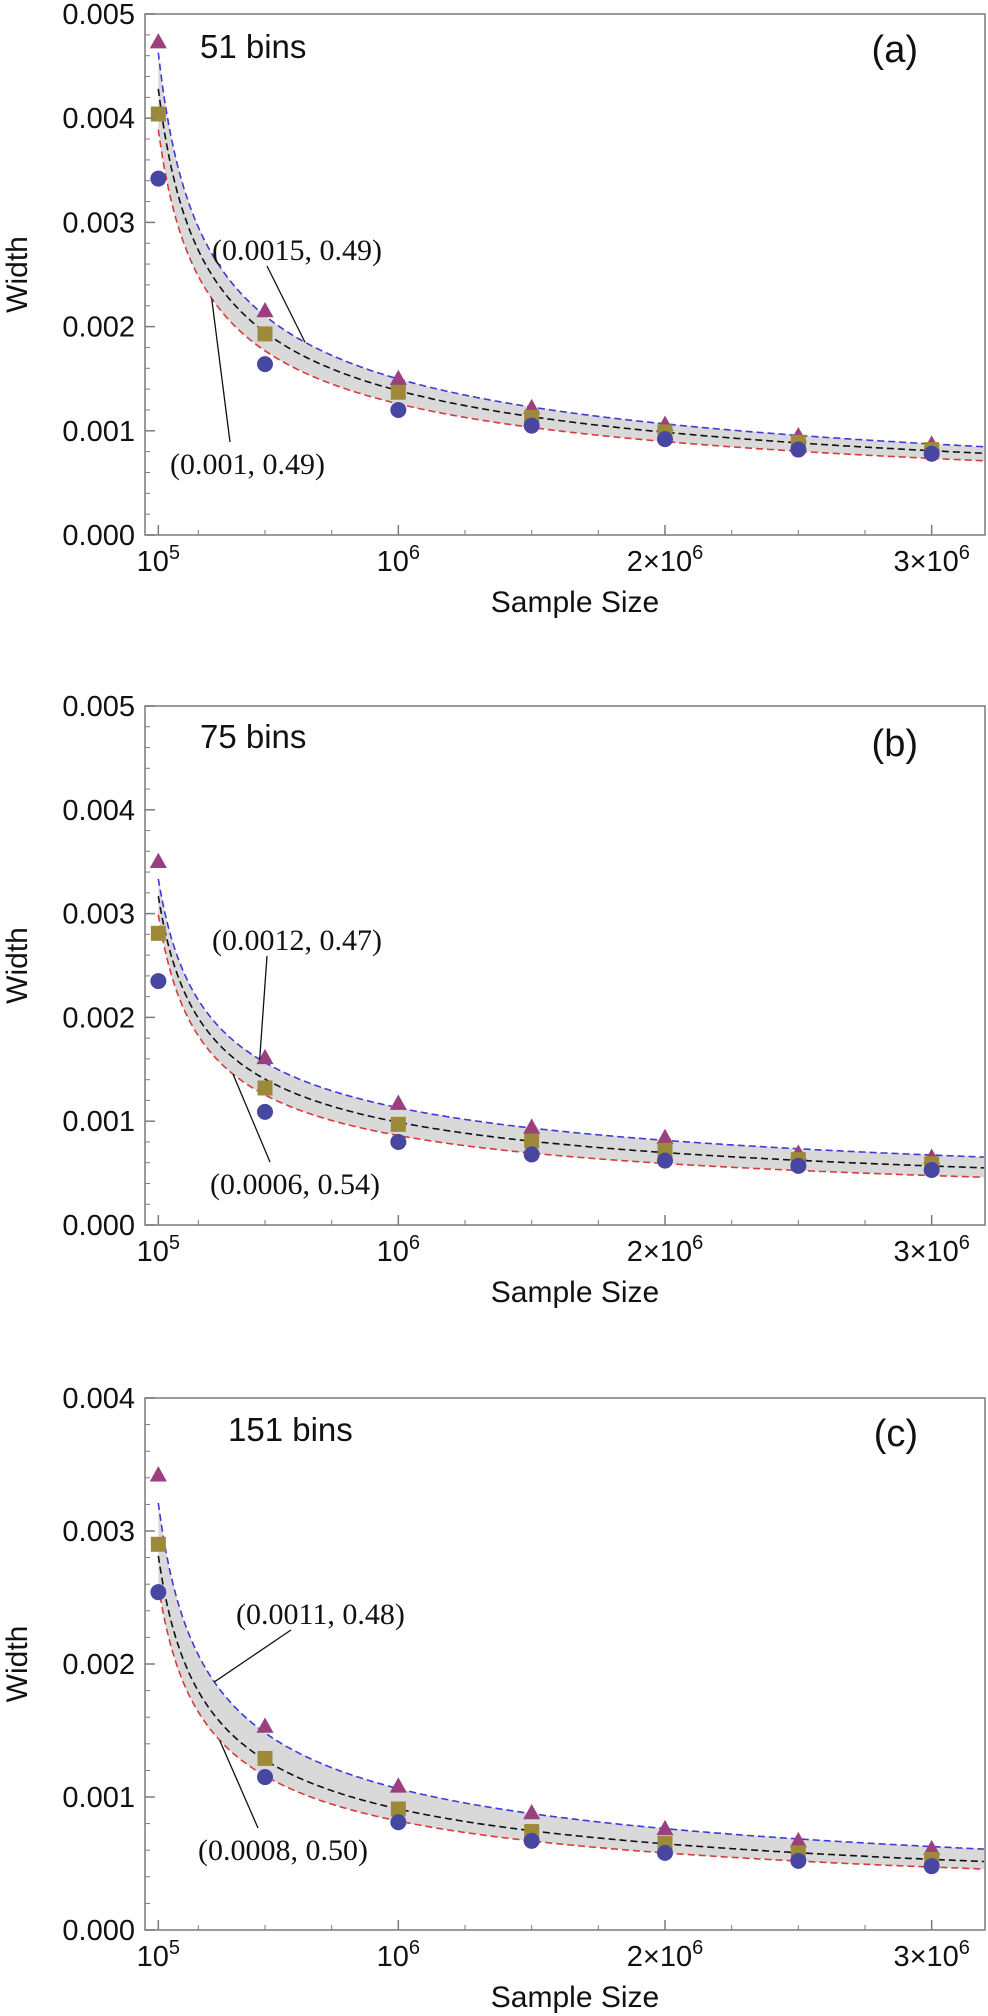 The height and width of the screenshot is (2016, 988). I want to click on upper-fit-curve, so click(570, 1018).